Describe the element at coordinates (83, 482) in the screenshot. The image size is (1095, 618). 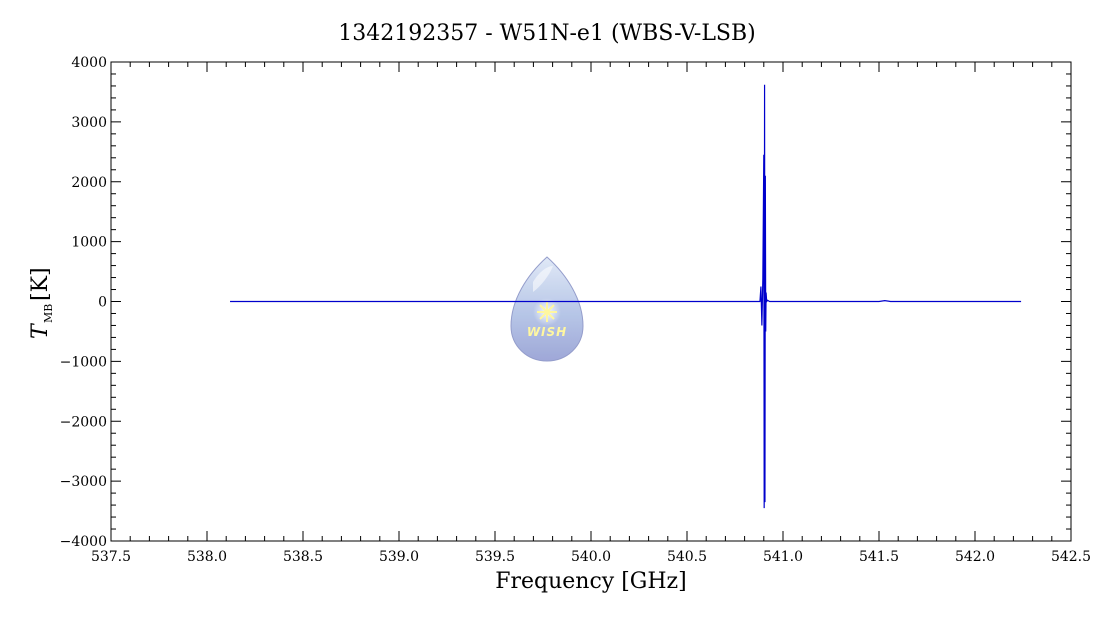
I see `y-tick-label: −3000` at that location.